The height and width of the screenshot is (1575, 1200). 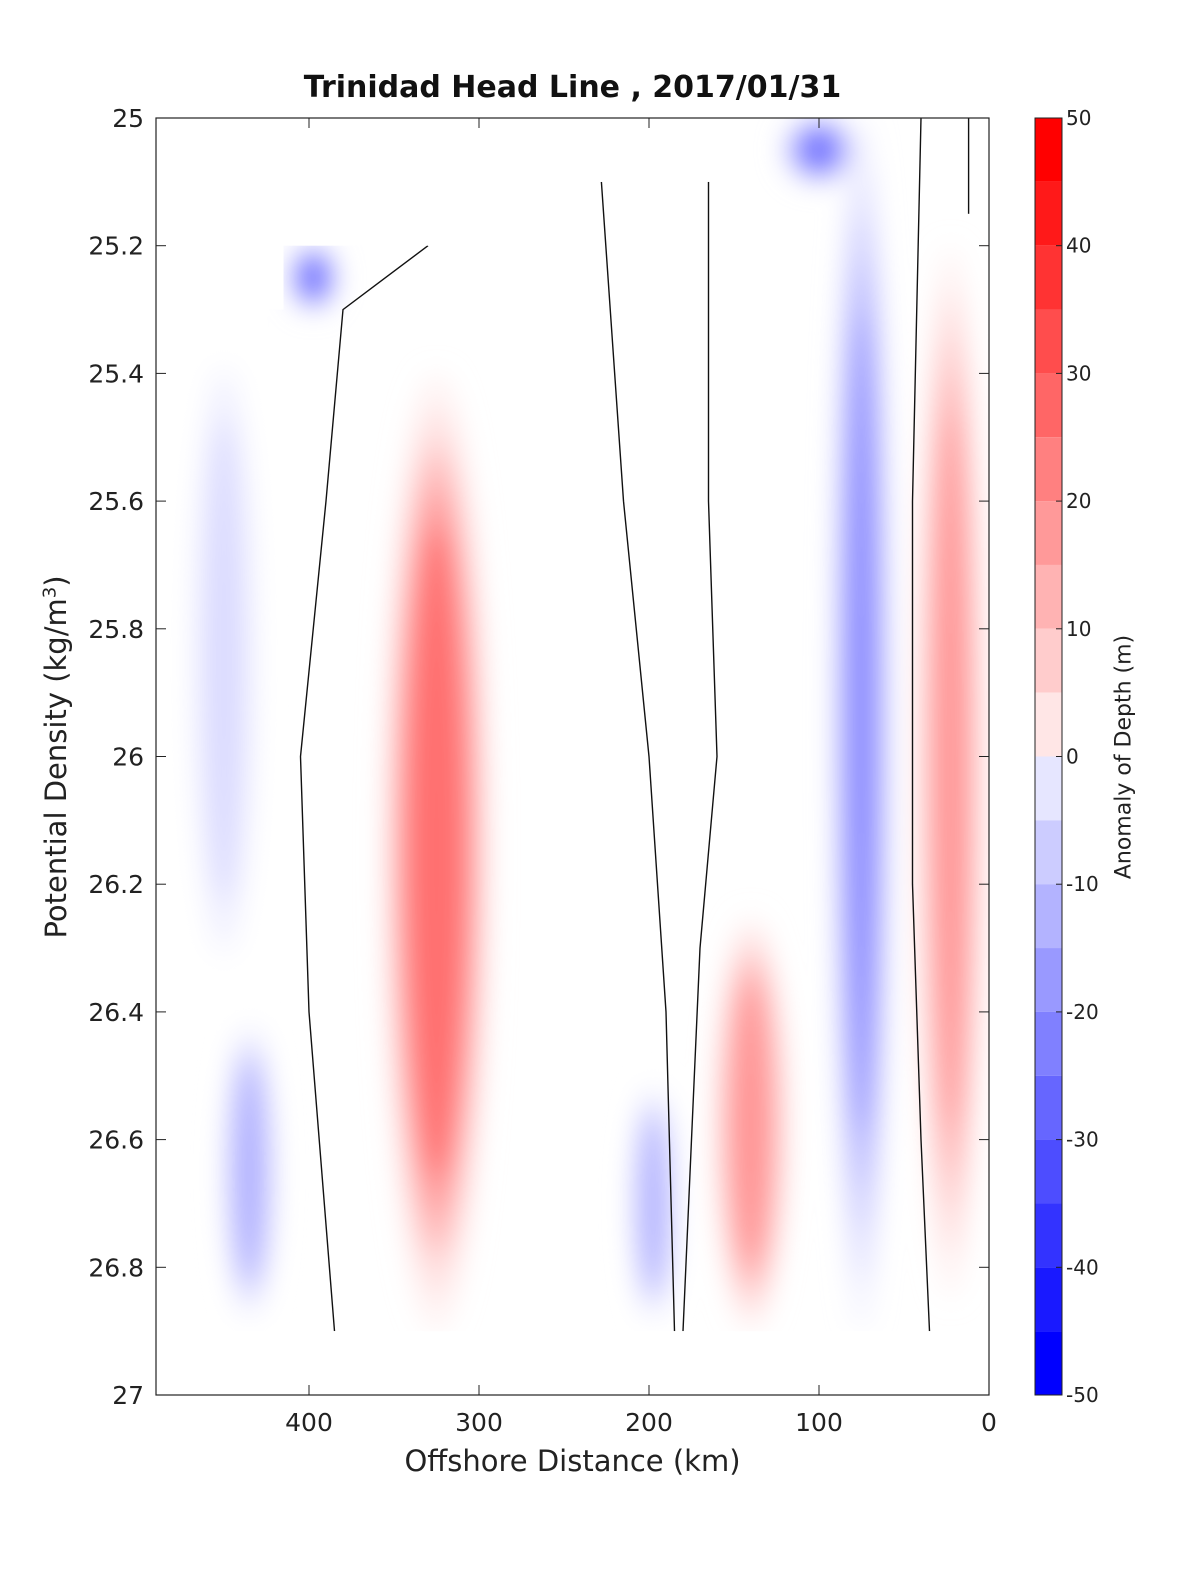 What do you see at coordinates (116, 629) in the screenshot?
I see `y-tick-label: 25.8` at bounding box center [116, 629].